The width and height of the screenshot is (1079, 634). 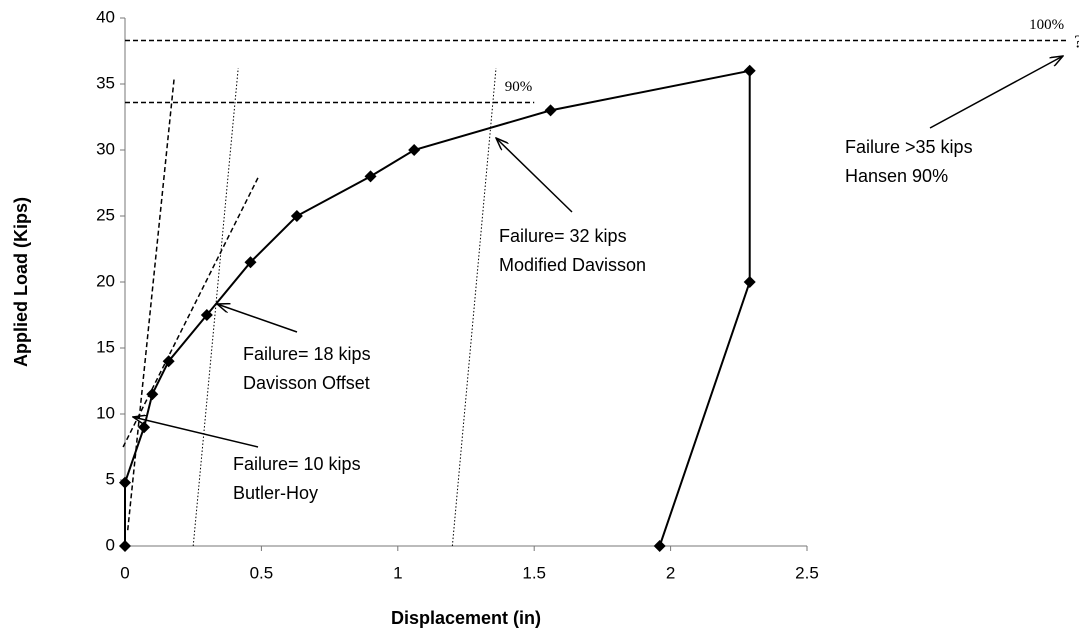 What do you see at coordinates (1046, 25) in the screenshot?
I see `reference-label: 100%` at bounding box center [1046, 25].